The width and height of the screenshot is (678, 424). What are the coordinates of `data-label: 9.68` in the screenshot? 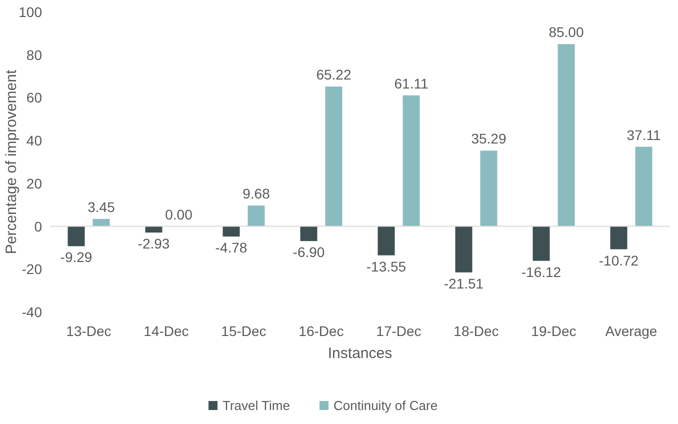 It's located at (256, 194).